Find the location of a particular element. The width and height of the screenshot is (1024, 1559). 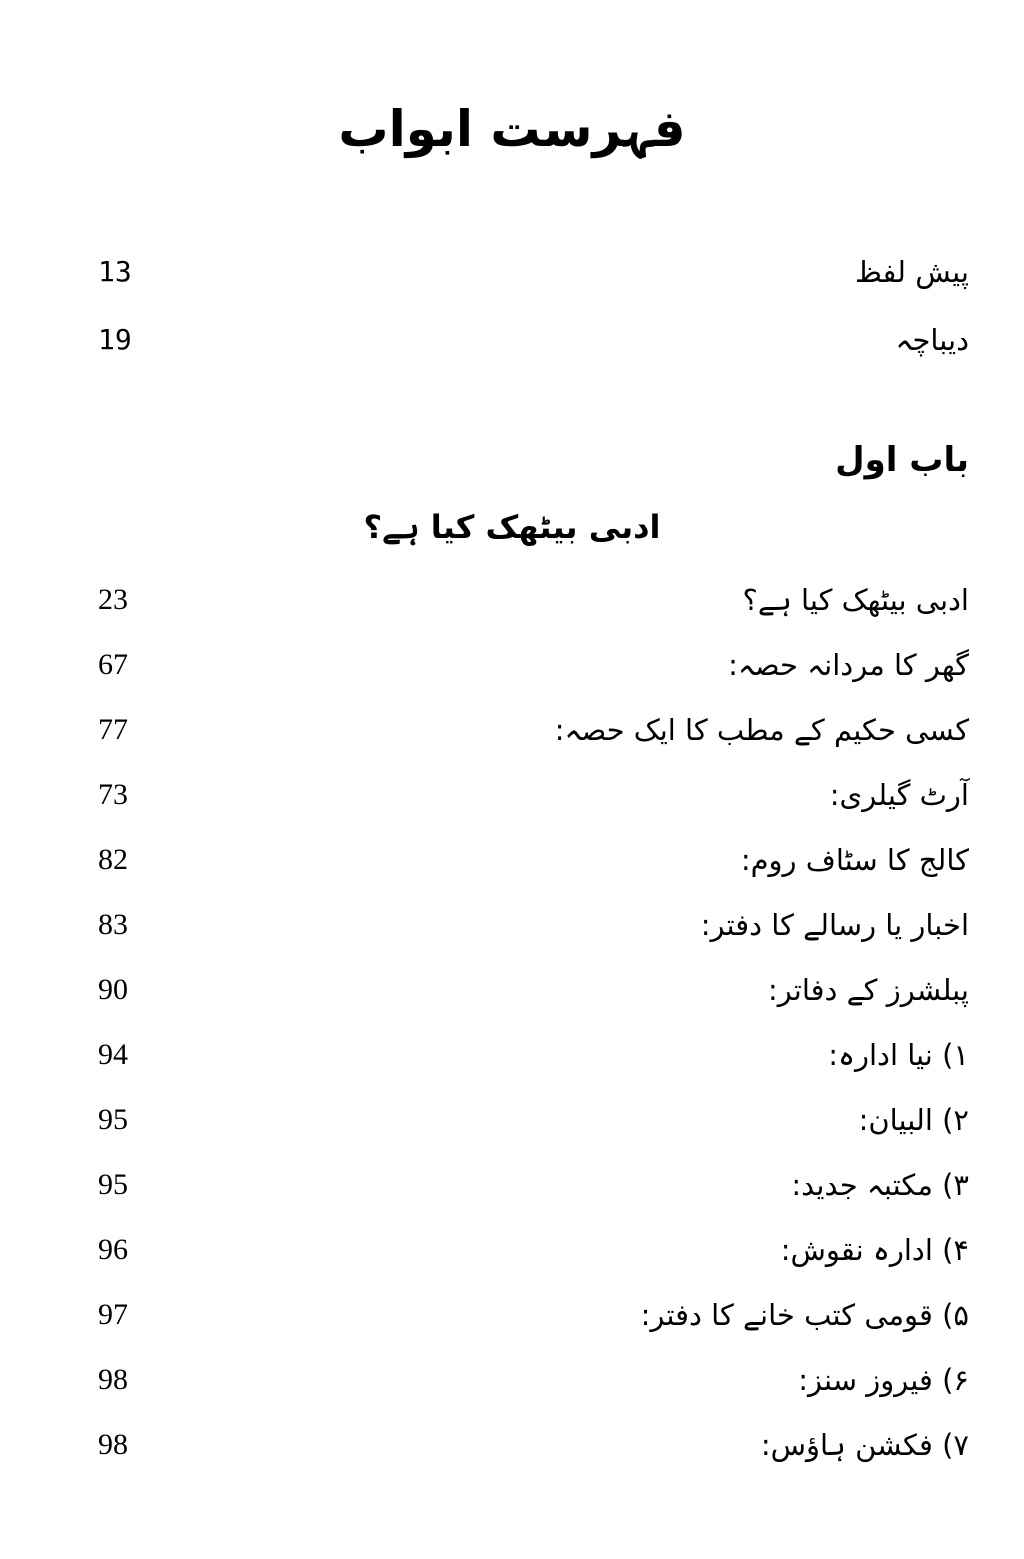

toc-row: ۶) فیروز سنز: 98 is located at coordinates (512, 1380).